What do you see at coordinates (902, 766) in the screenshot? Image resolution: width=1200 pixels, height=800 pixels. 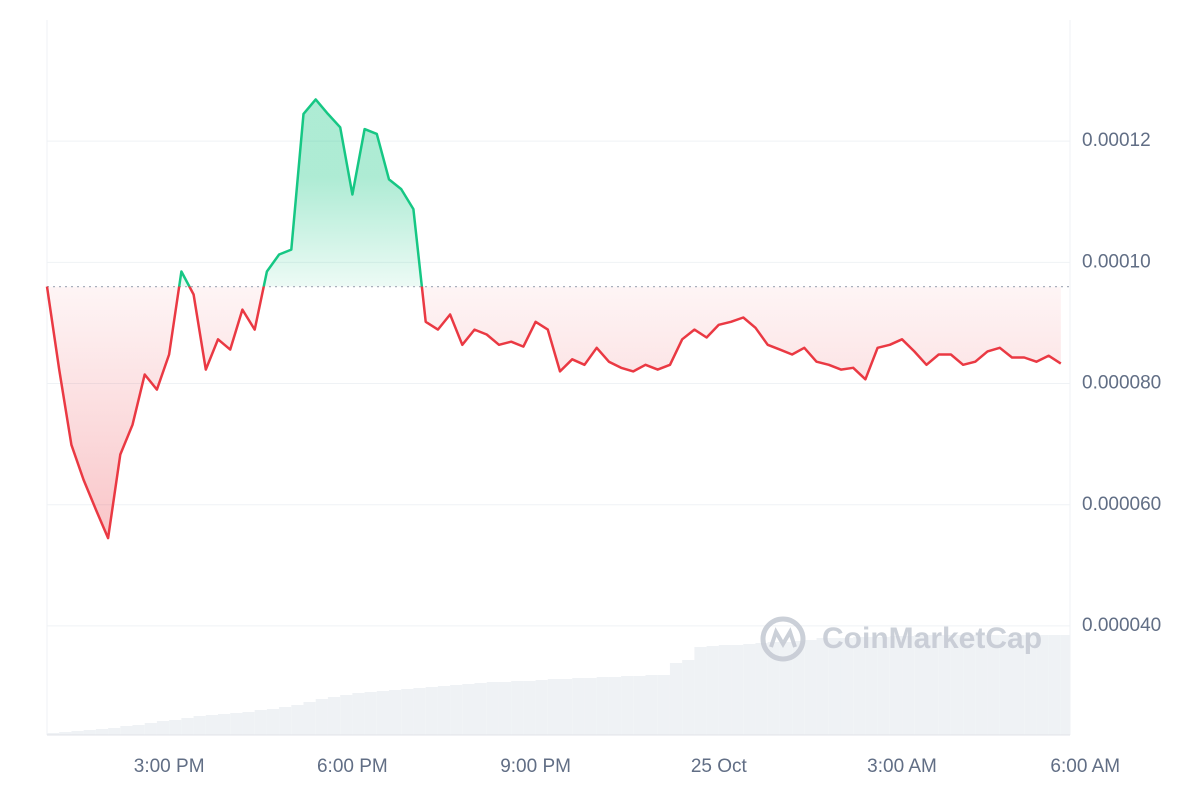 I see `x-tick-label: 3:00 AM` at bounding box center [902, 766].